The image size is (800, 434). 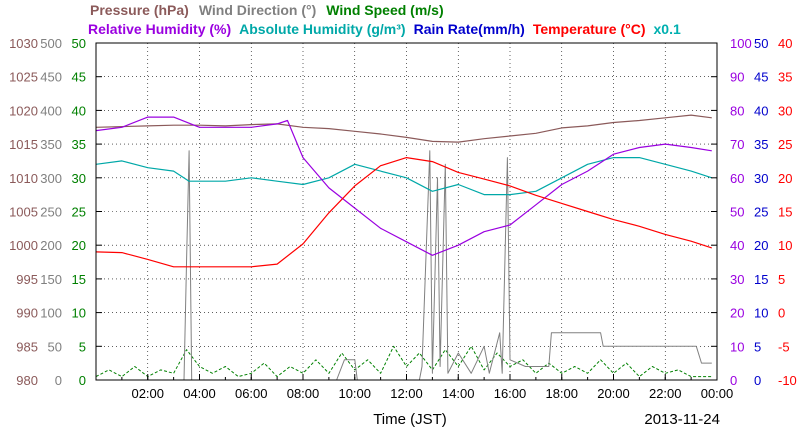 What do you see at coordinates (51, 245) in the screenshot?
I see `tick-label-wind-direction: 200` at bounding box center [51, 245].